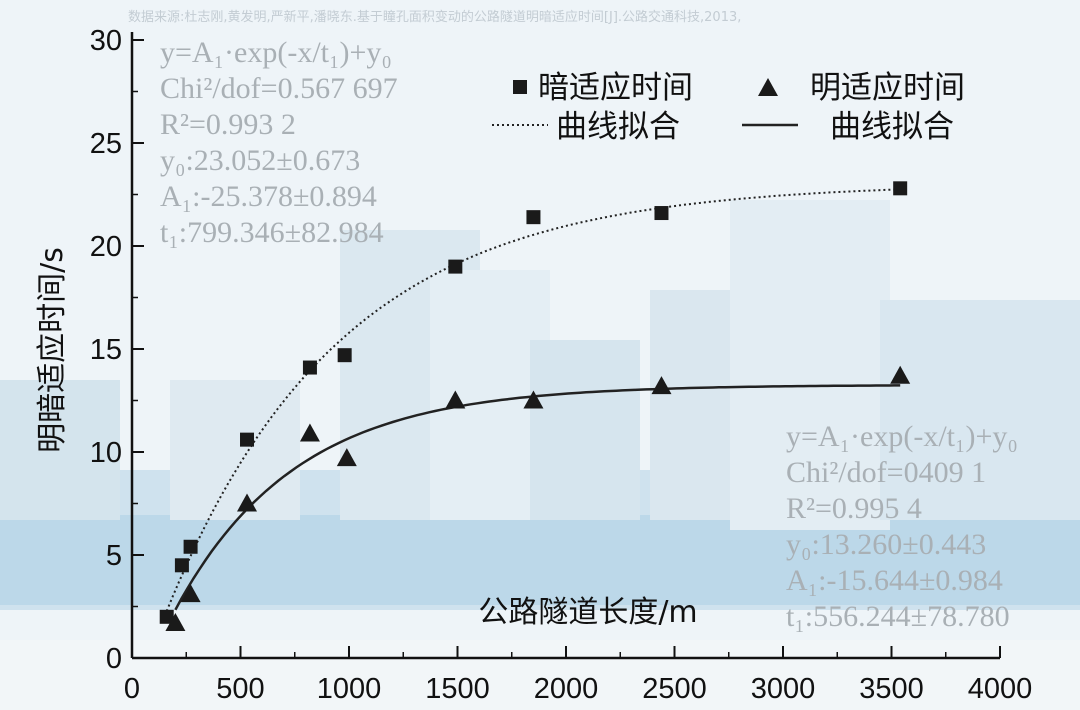 The height and width of the screenshot is (710, 1080). What do you see at coordinates (566, 689) in the screenshot?
I see `x-tick-label: 2000` at bounding box center [566, 689].